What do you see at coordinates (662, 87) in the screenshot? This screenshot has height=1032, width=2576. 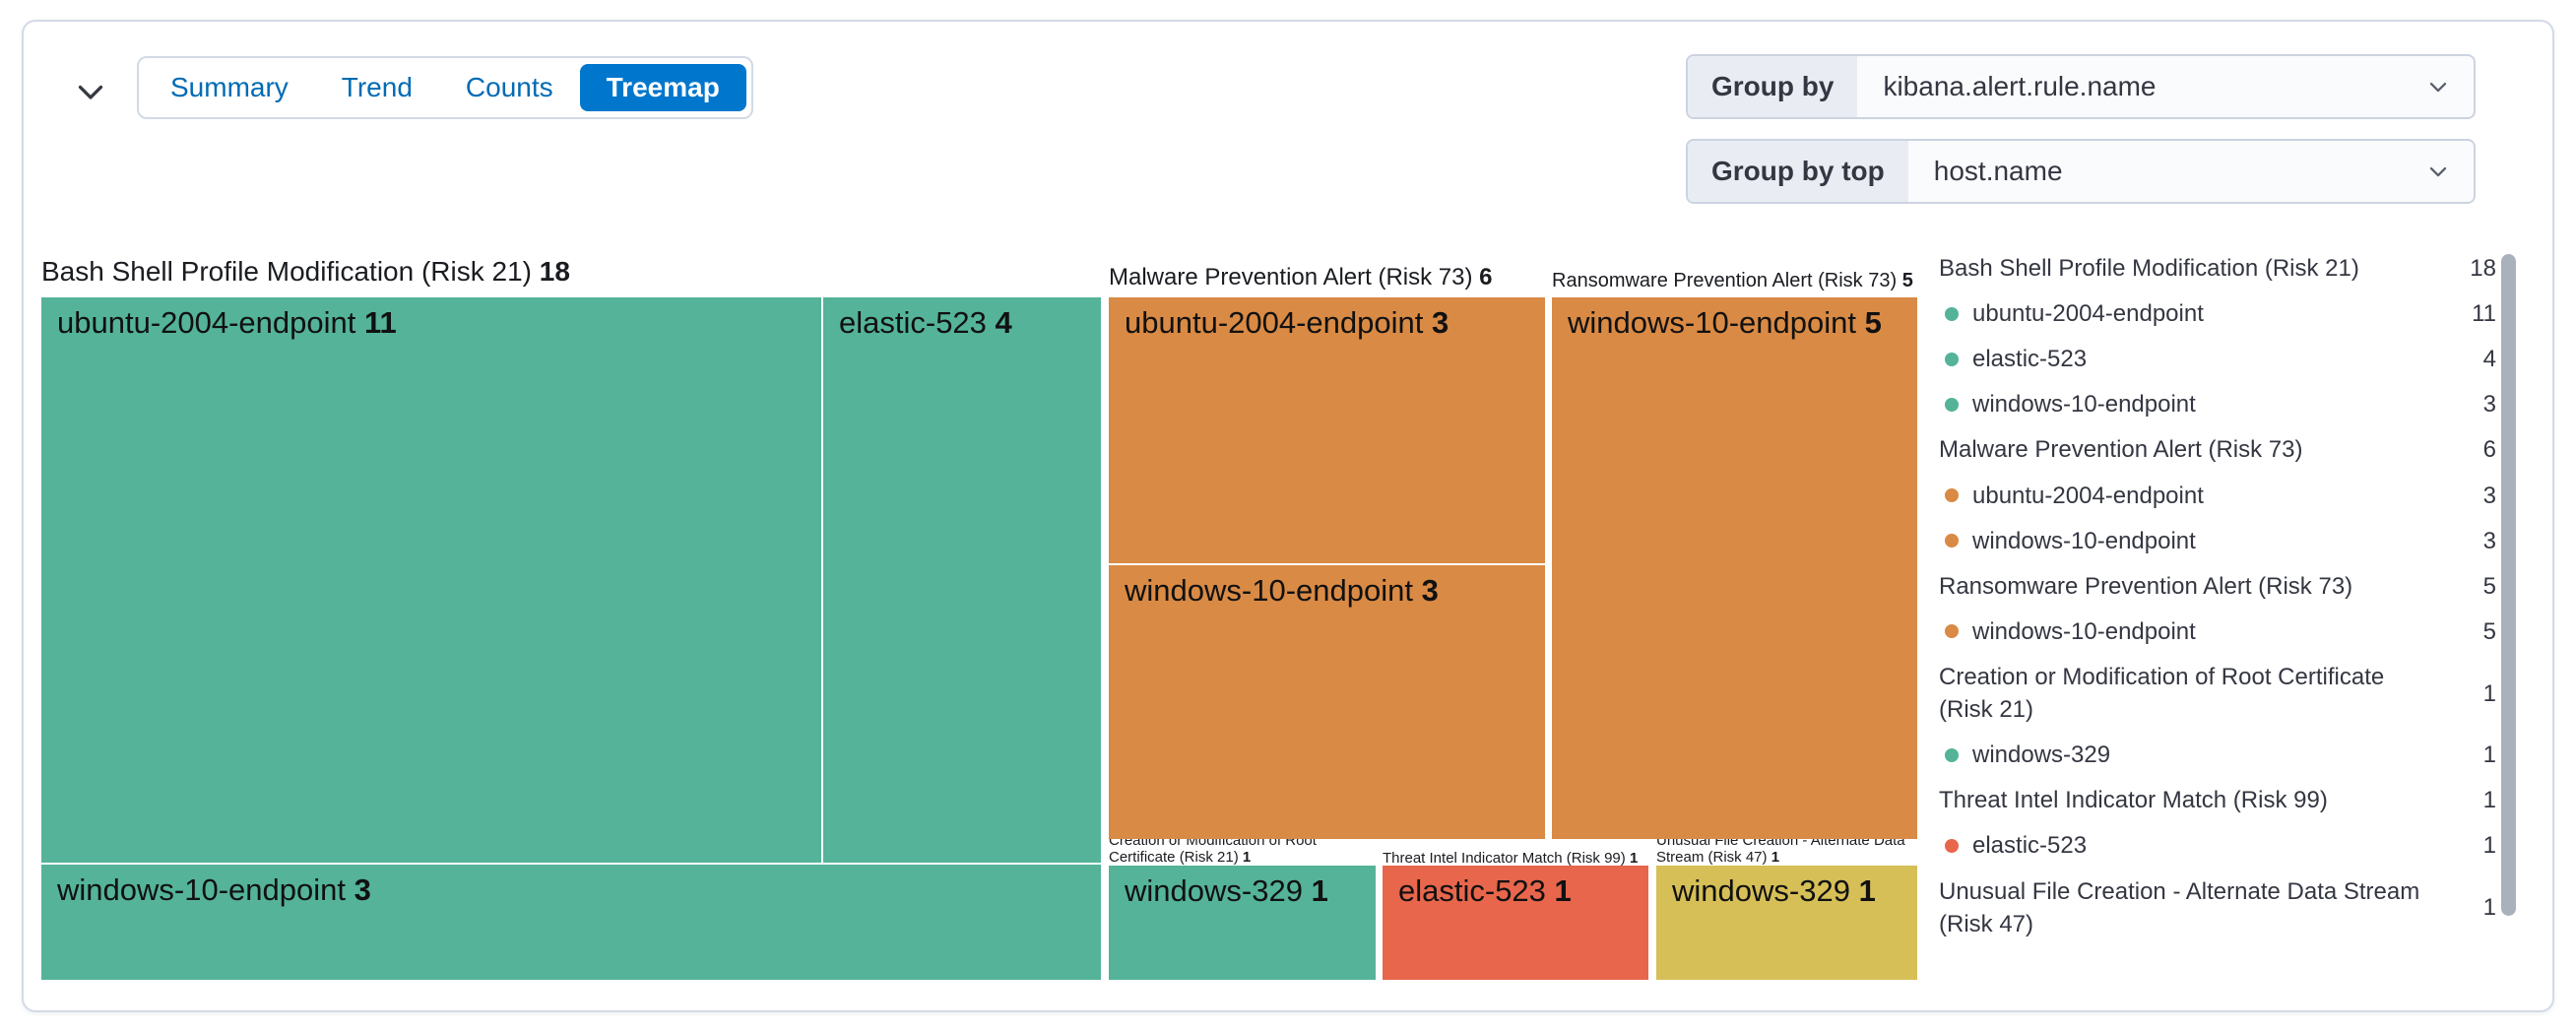 I see `tab-treemap: Treemap` at bounding box center [662, 87].